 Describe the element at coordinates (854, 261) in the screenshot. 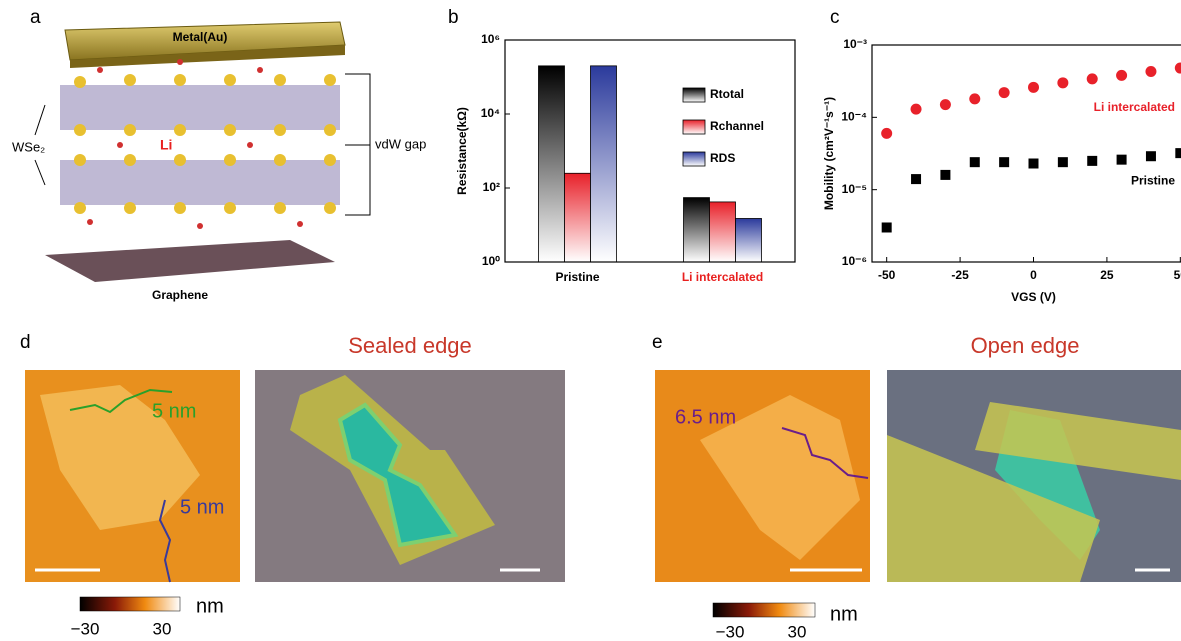

I see `y-tick-label: 10⁻⁶` at that location.